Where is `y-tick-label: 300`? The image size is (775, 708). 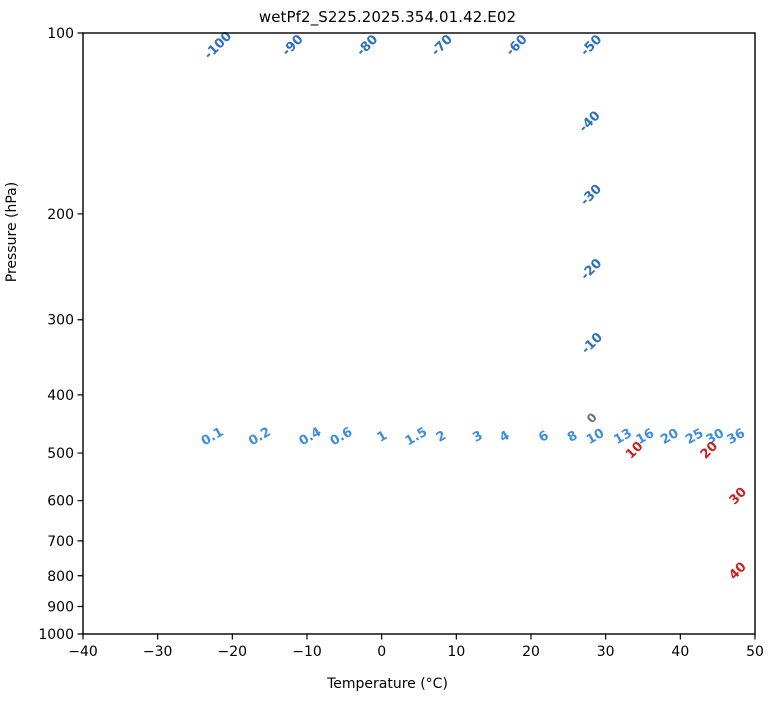 y-tick-label: 300 is located at coordinates (60, 321).